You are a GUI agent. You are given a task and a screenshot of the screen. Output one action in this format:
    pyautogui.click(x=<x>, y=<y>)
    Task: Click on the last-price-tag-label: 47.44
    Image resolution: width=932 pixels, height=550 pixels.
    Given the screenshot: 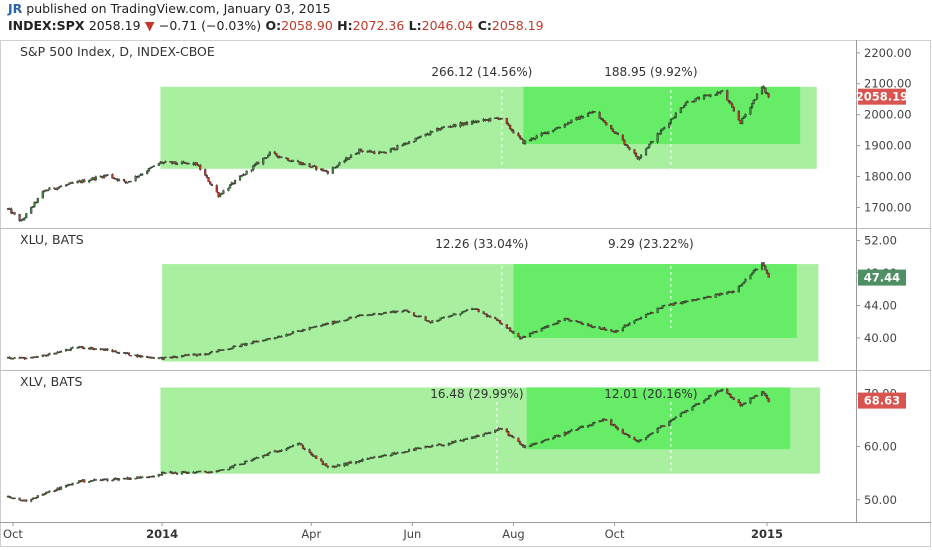 What is the action you would take?
    pyautogui.click(x=882, y=278)
    